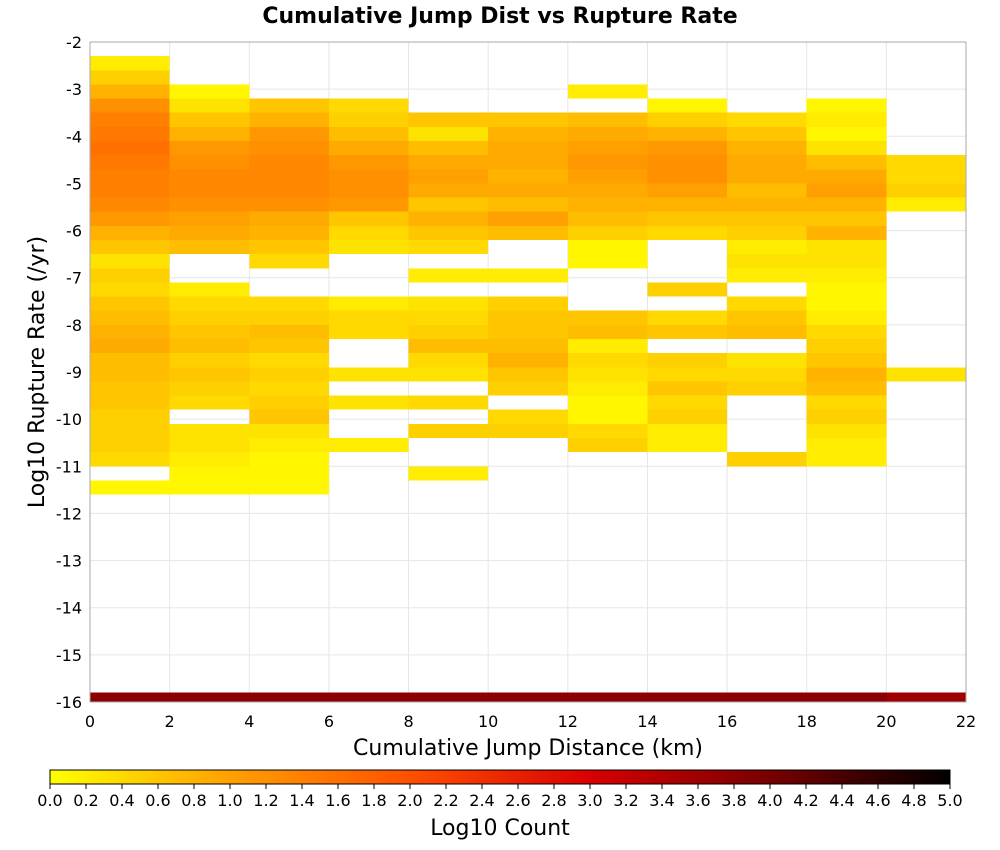  What do you see at coordinates (913, 800) in the screenshot?
I see `colorbar-tick-label: 4.8` at bounding box center [913, 800].